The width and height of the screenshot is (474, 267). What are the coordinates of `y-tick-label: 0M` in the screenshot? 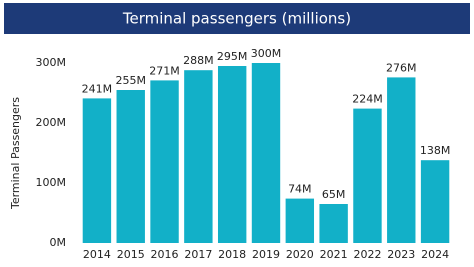 It's located at (58, 242).